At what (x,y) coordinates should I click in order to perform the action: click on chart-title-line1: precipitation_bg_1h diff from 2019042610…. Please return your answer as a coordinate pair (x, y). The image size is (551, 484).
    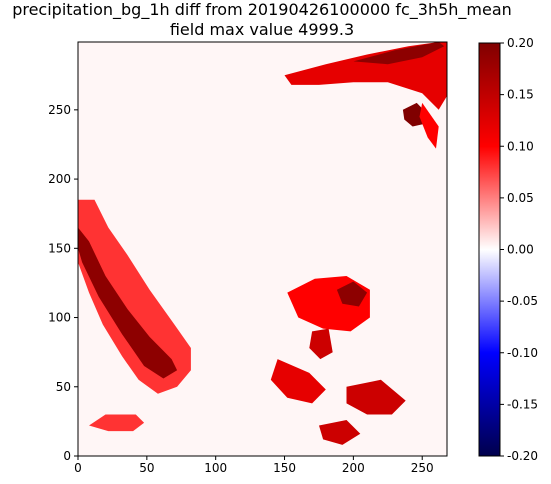
    Looking at the image, I should click on (262, 10).